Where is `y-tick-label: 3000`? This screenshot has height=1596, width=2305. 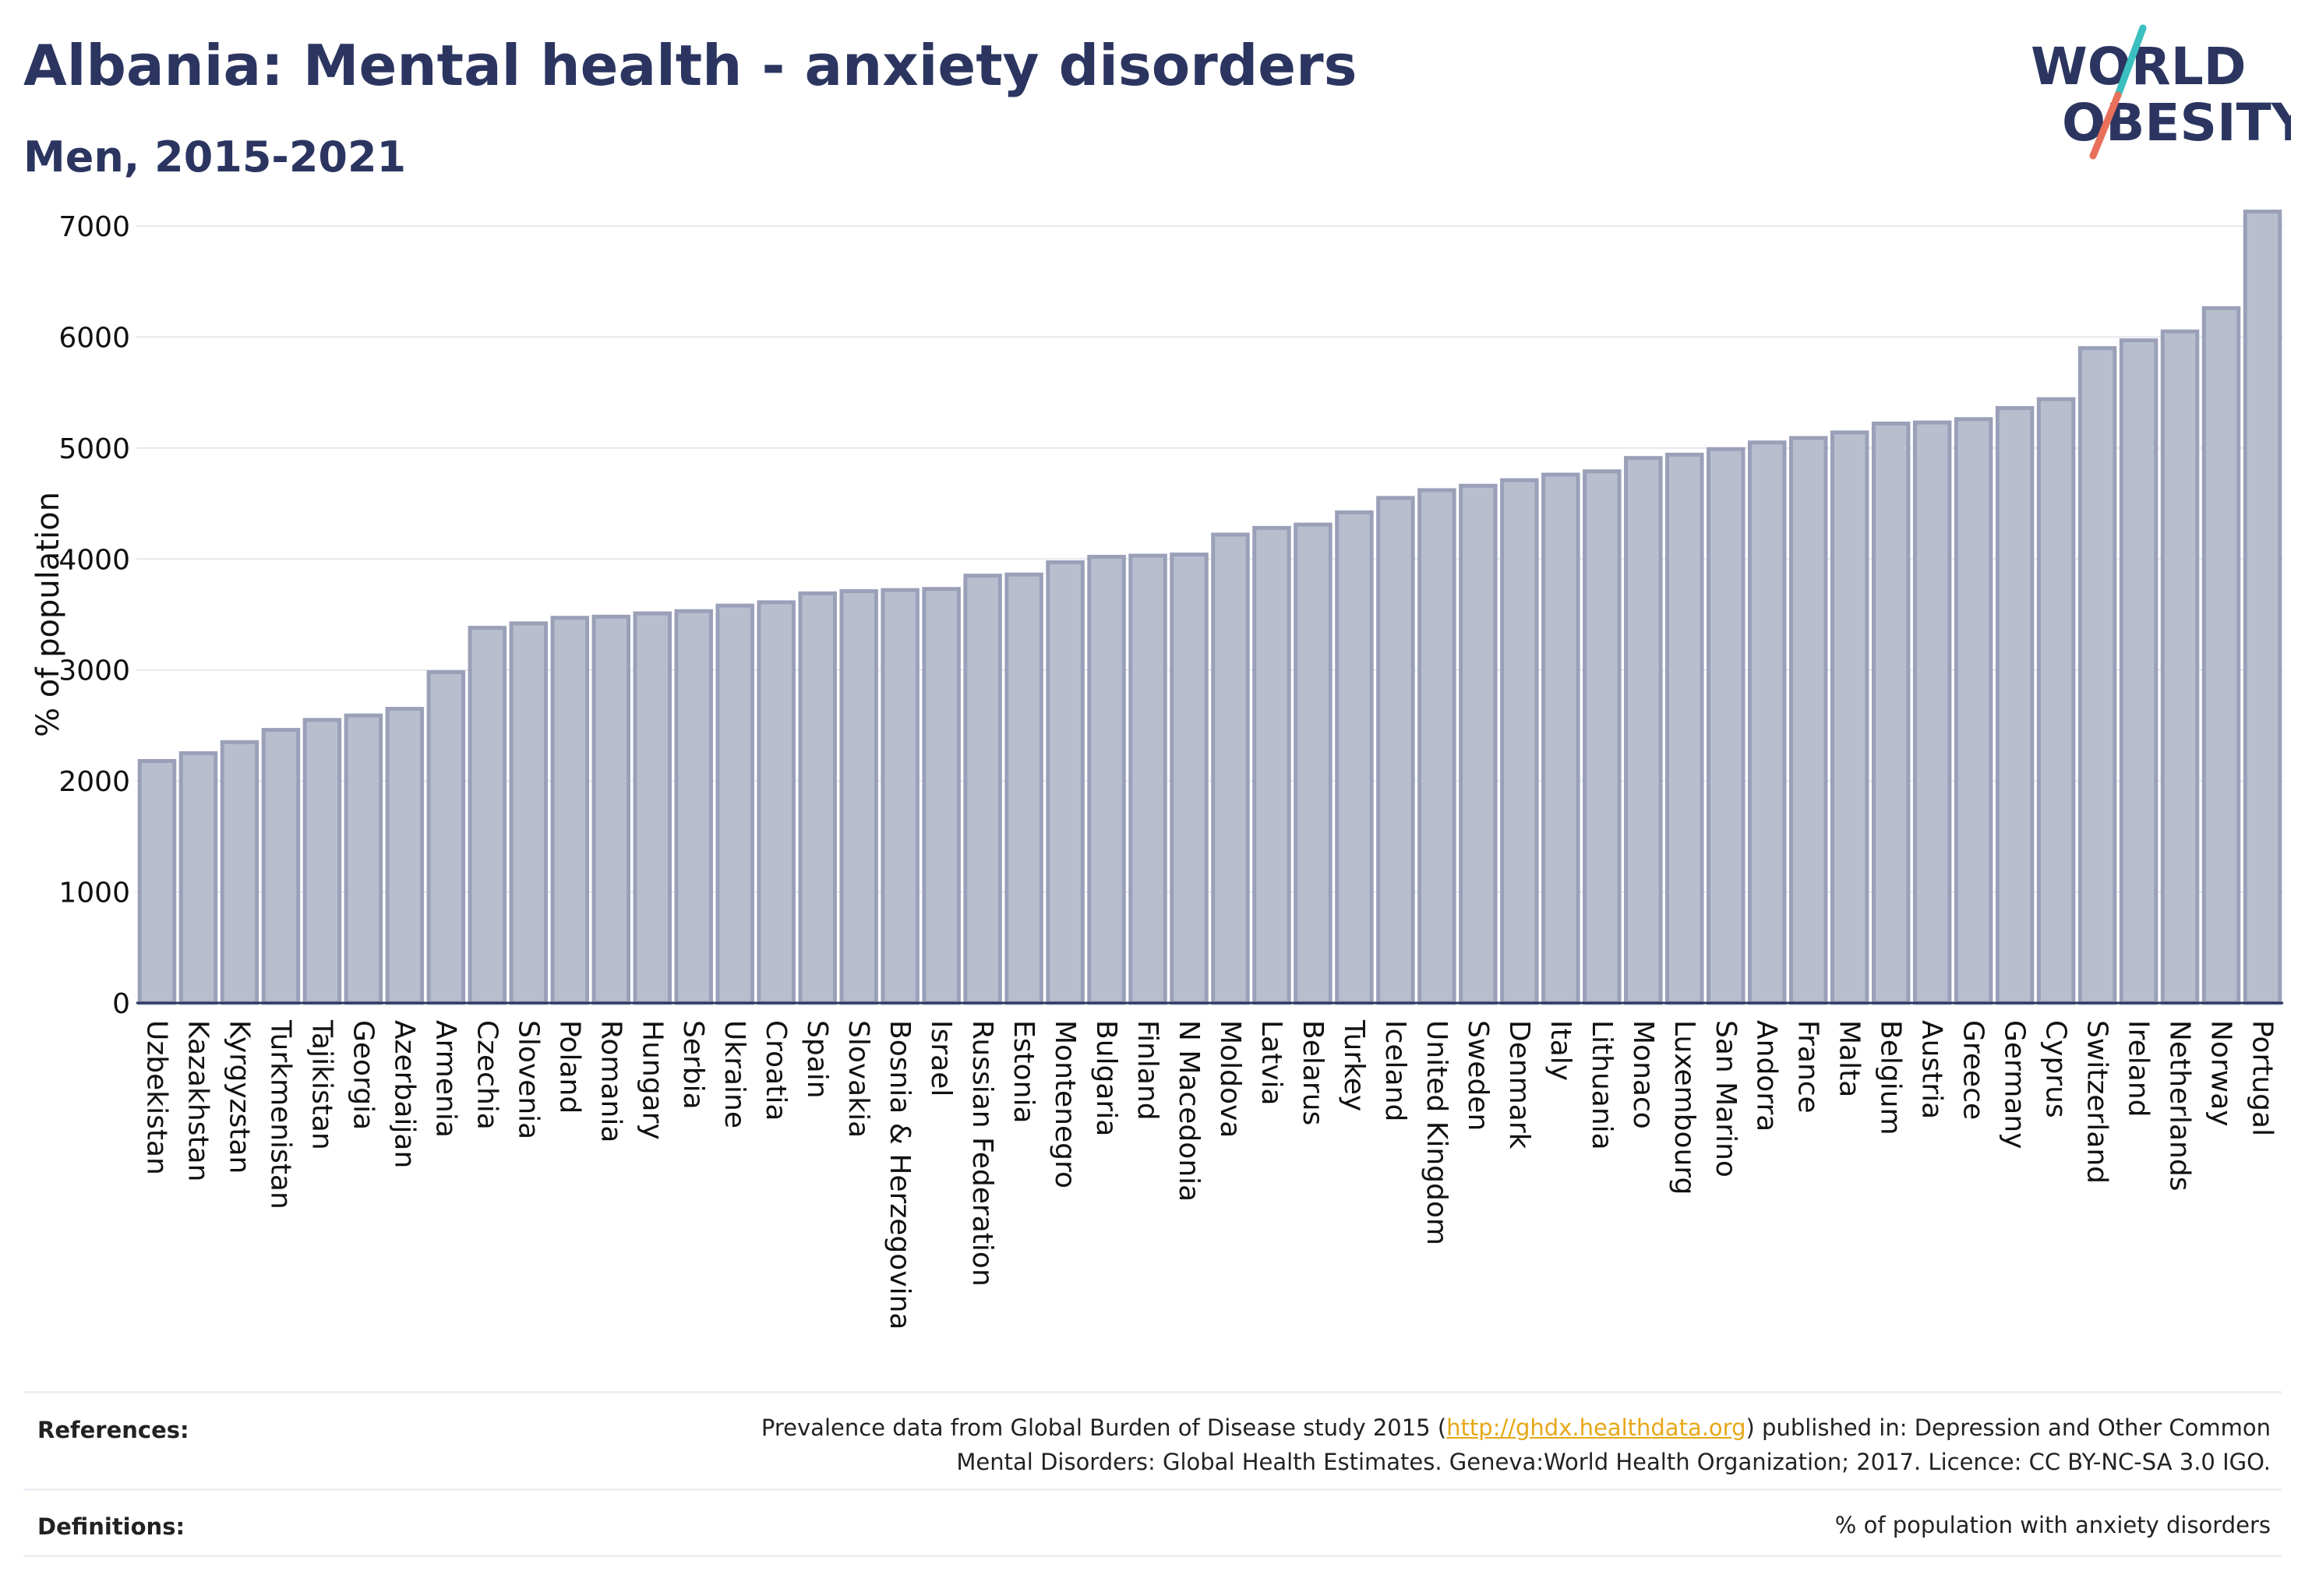
y-tick-label: 3000 is located at coordinates (94, 671).